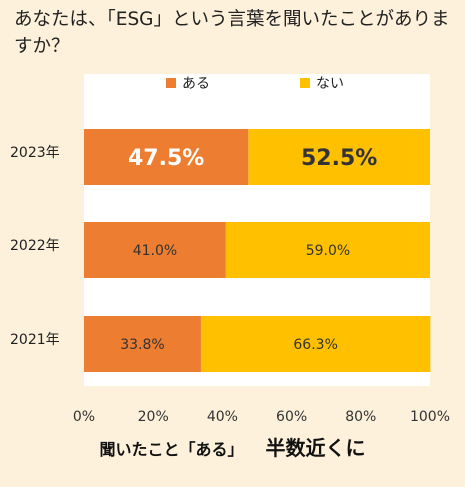 The height and width of the screenshot is (487, 465). I want to click on category-label-2: 2021年, so click(35, 340).